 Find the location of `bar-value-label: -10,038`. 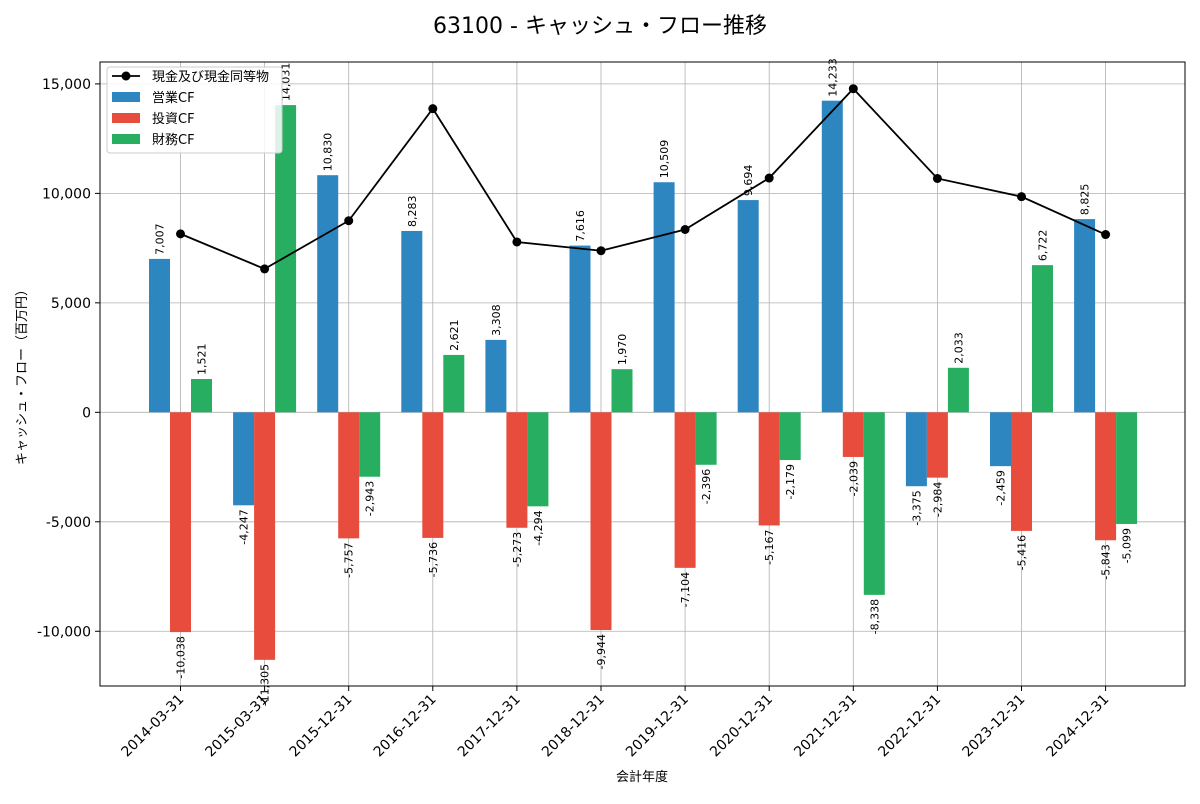

bar-value-label: -10,038 is located at coordinates (181, 657).